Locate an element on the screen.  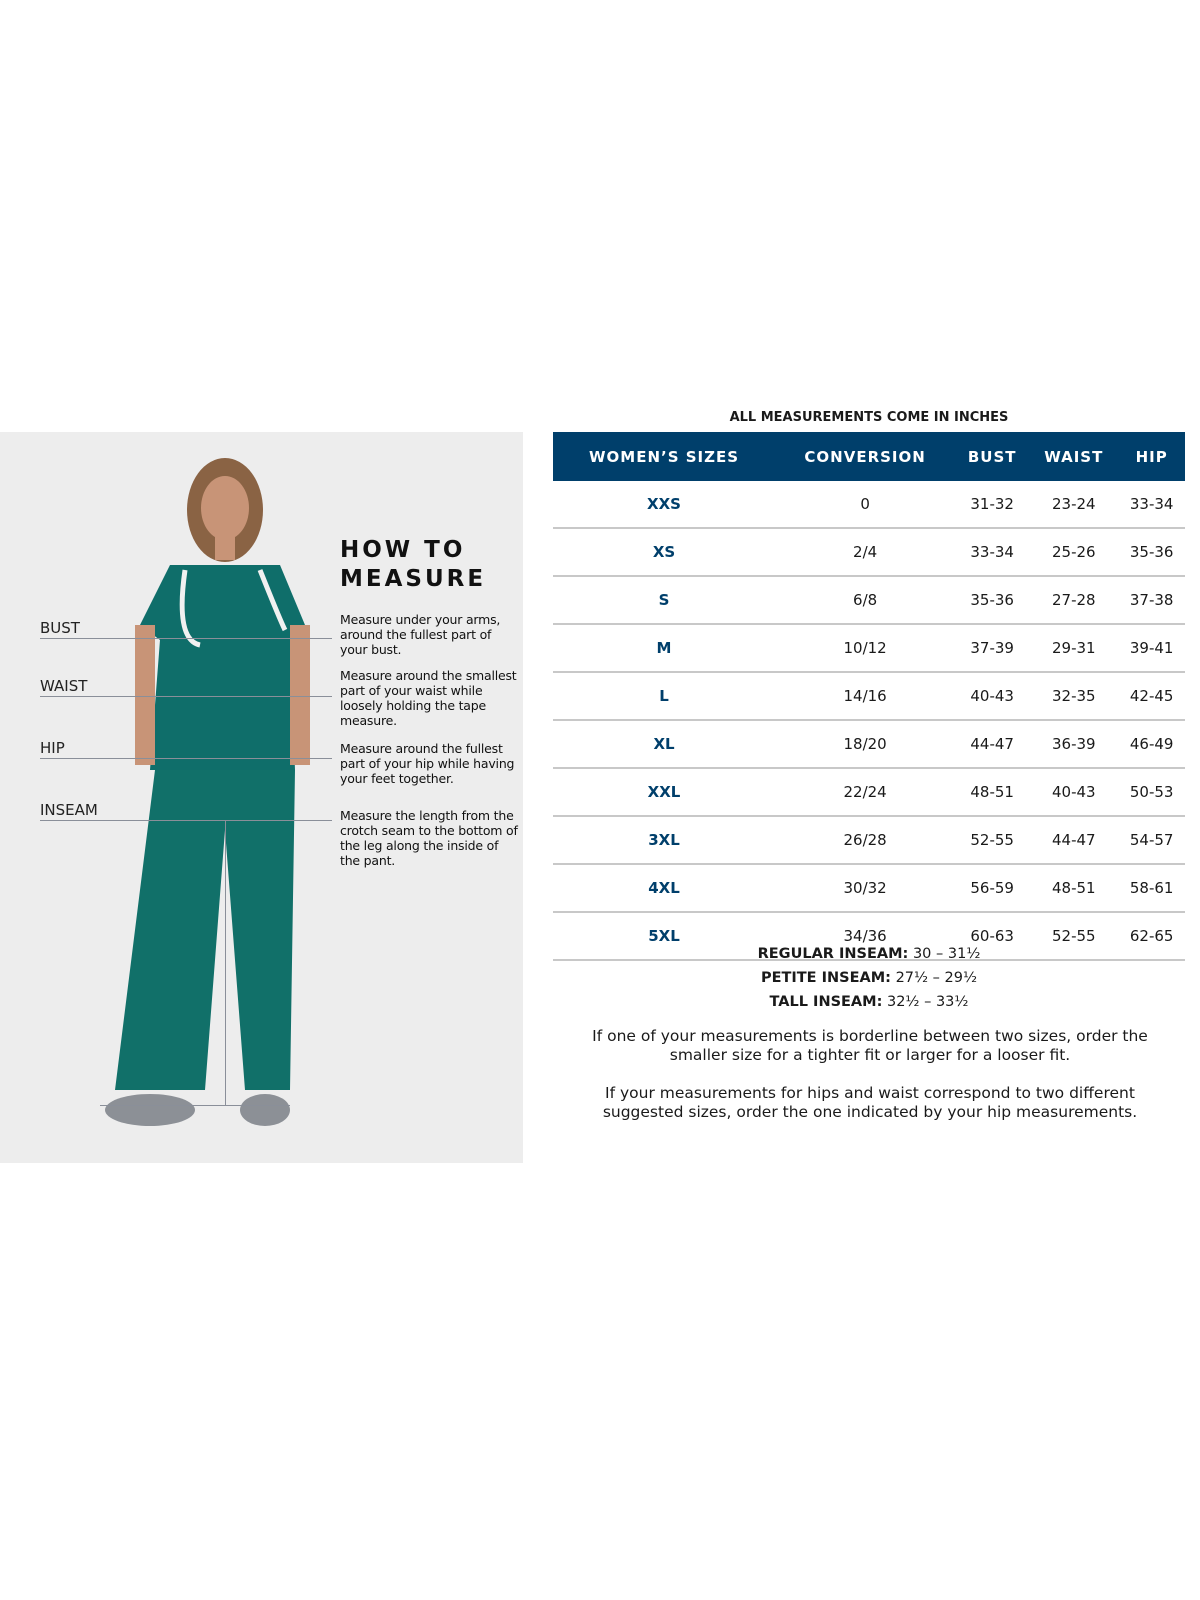
size-cell: 4XL is located at coordinates (664, 888).